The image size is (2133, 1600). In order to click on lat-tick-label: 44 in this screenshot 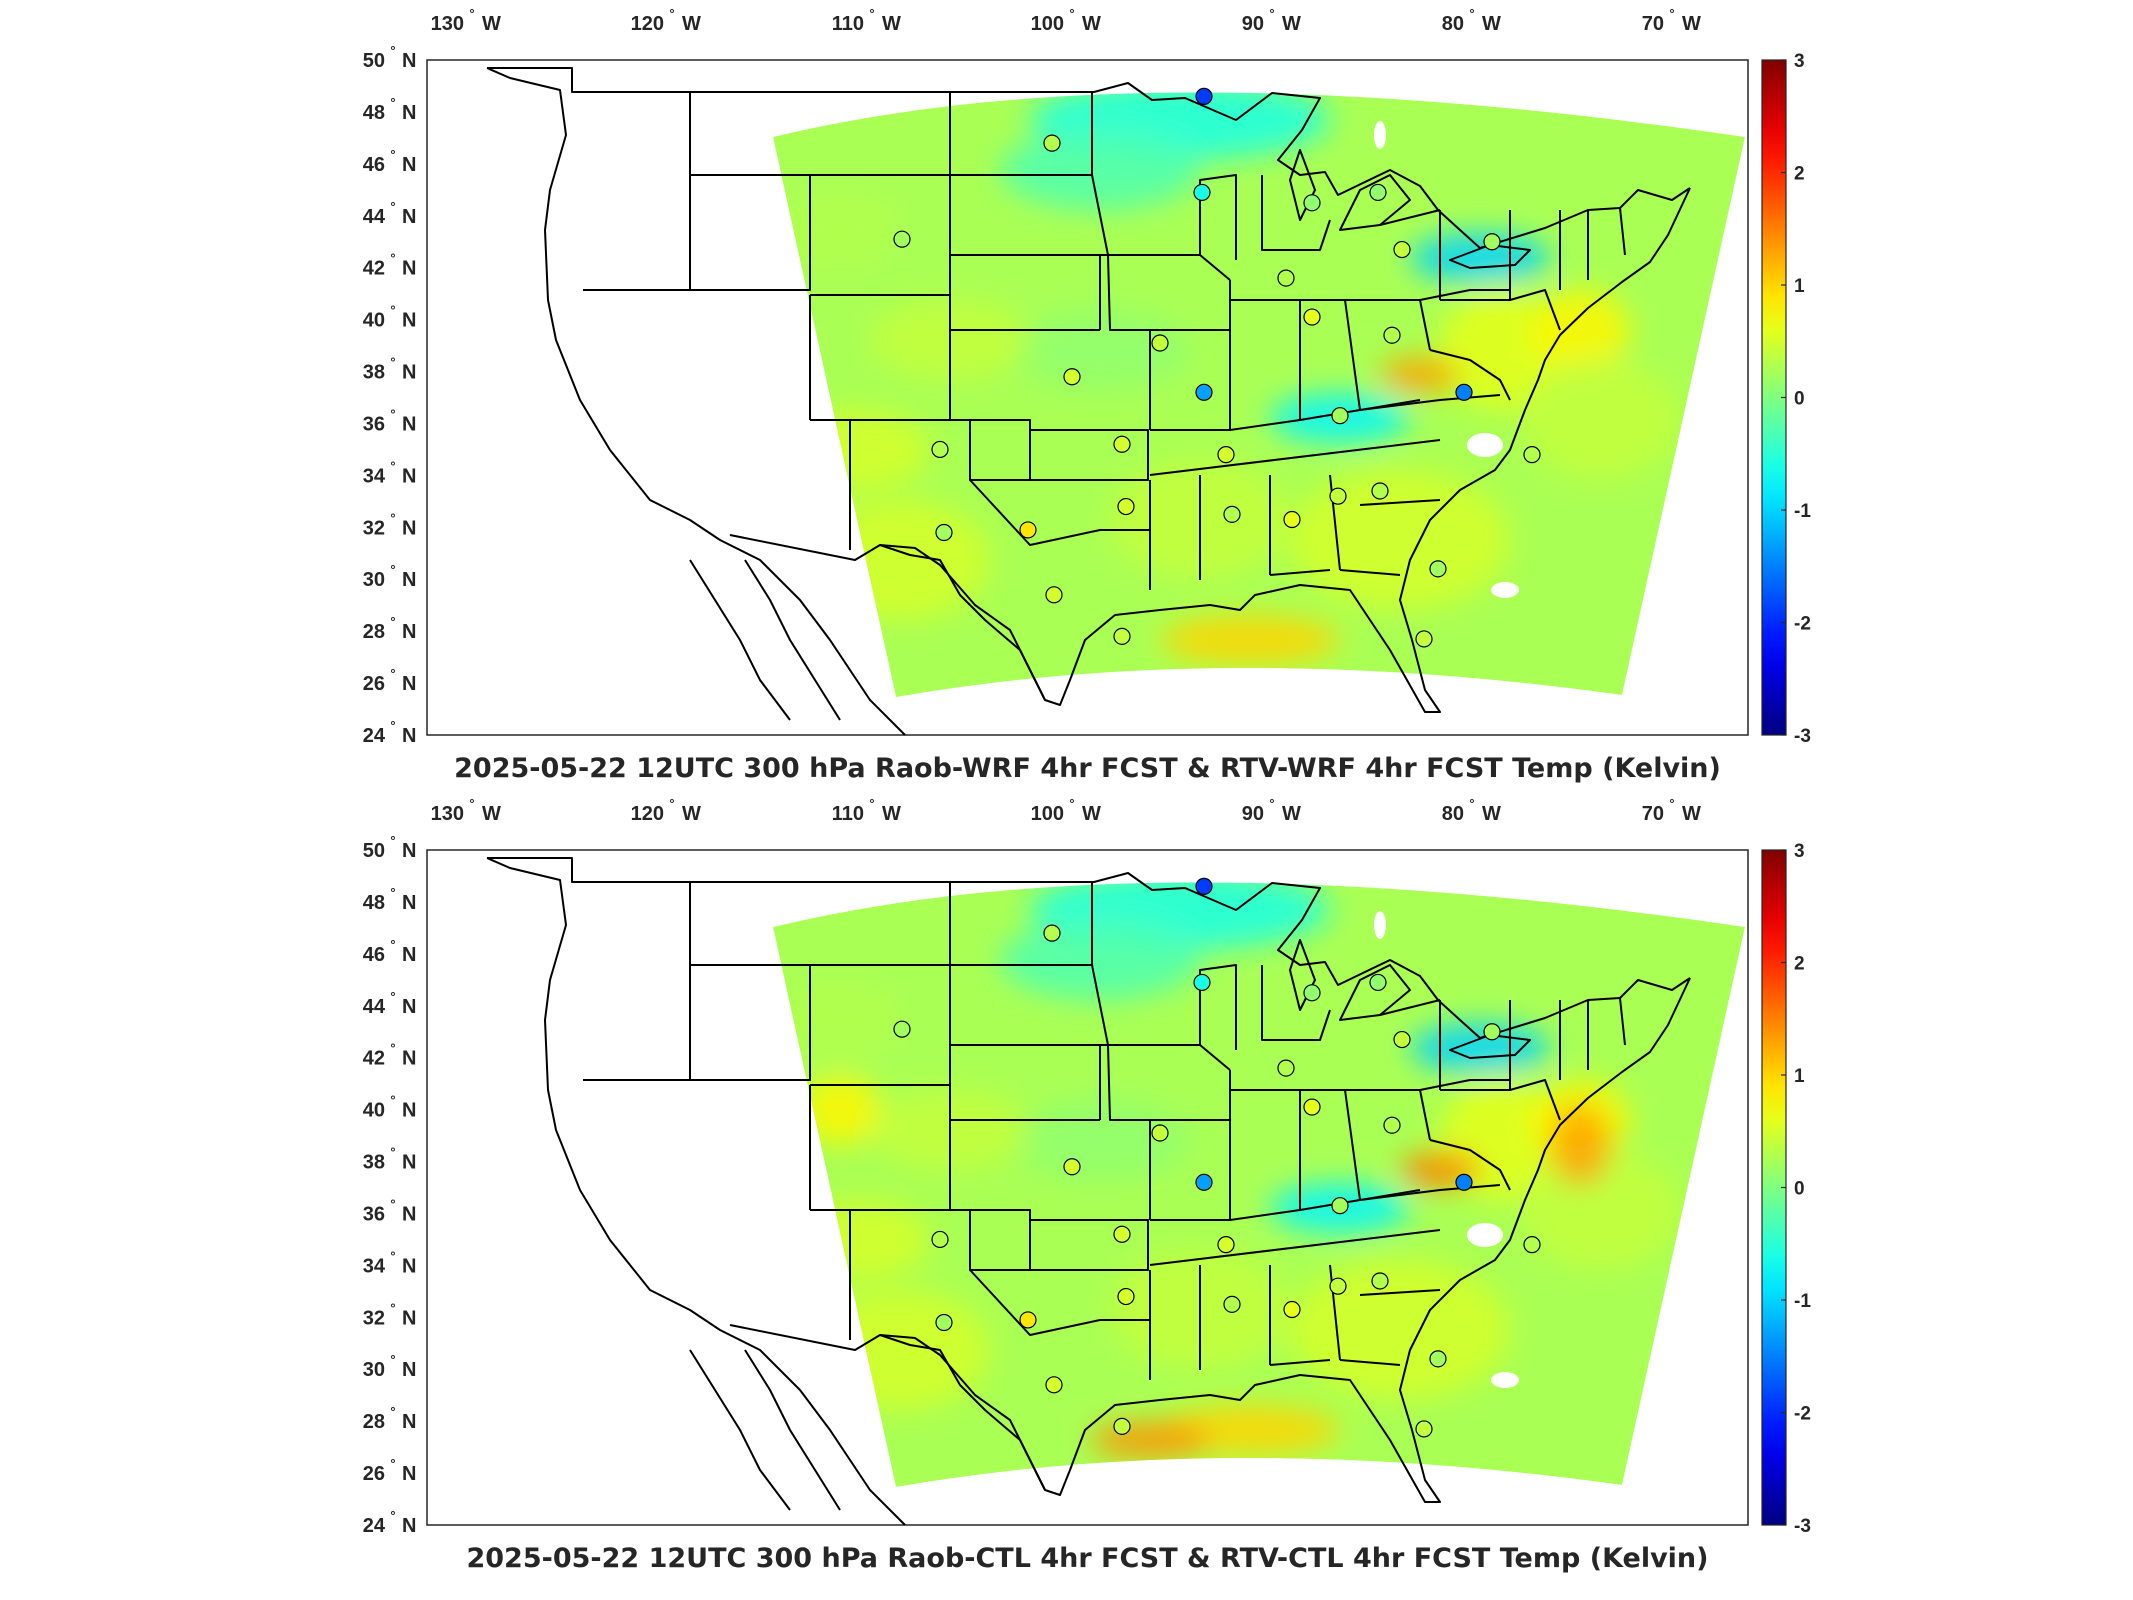, I will do `click(374, 1007)`.